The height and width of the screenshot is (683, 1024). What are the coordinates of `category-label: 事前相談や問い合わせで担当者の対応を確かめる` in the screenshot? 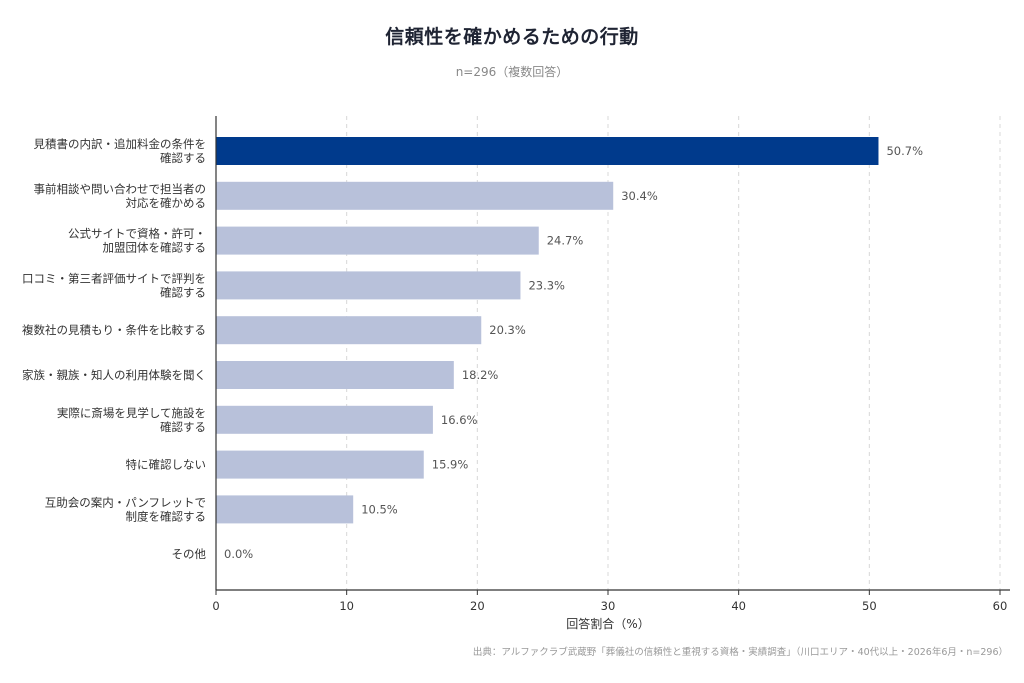 It's located at (120, 196).